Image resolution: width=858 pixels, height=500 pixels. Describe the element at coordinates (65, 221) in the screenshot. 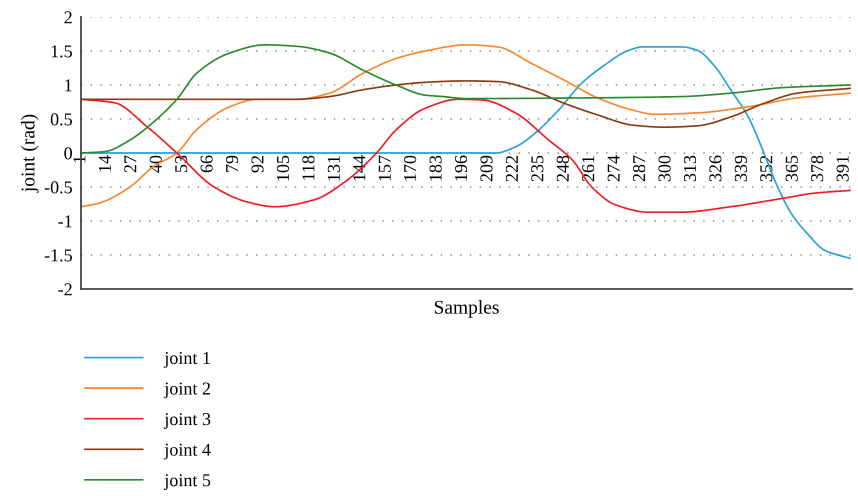

I see `y-tick-label: -1` at that location.